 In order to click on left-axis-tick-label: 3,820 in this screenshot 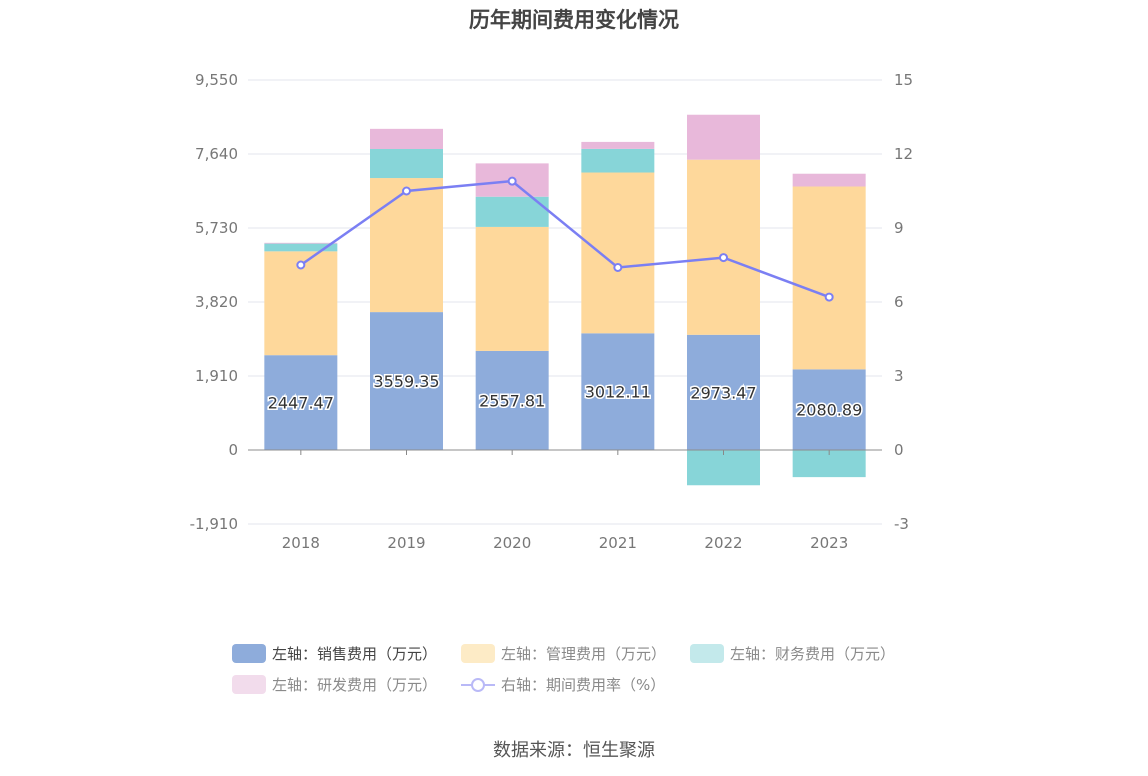, I will do `click(216, 302)`.